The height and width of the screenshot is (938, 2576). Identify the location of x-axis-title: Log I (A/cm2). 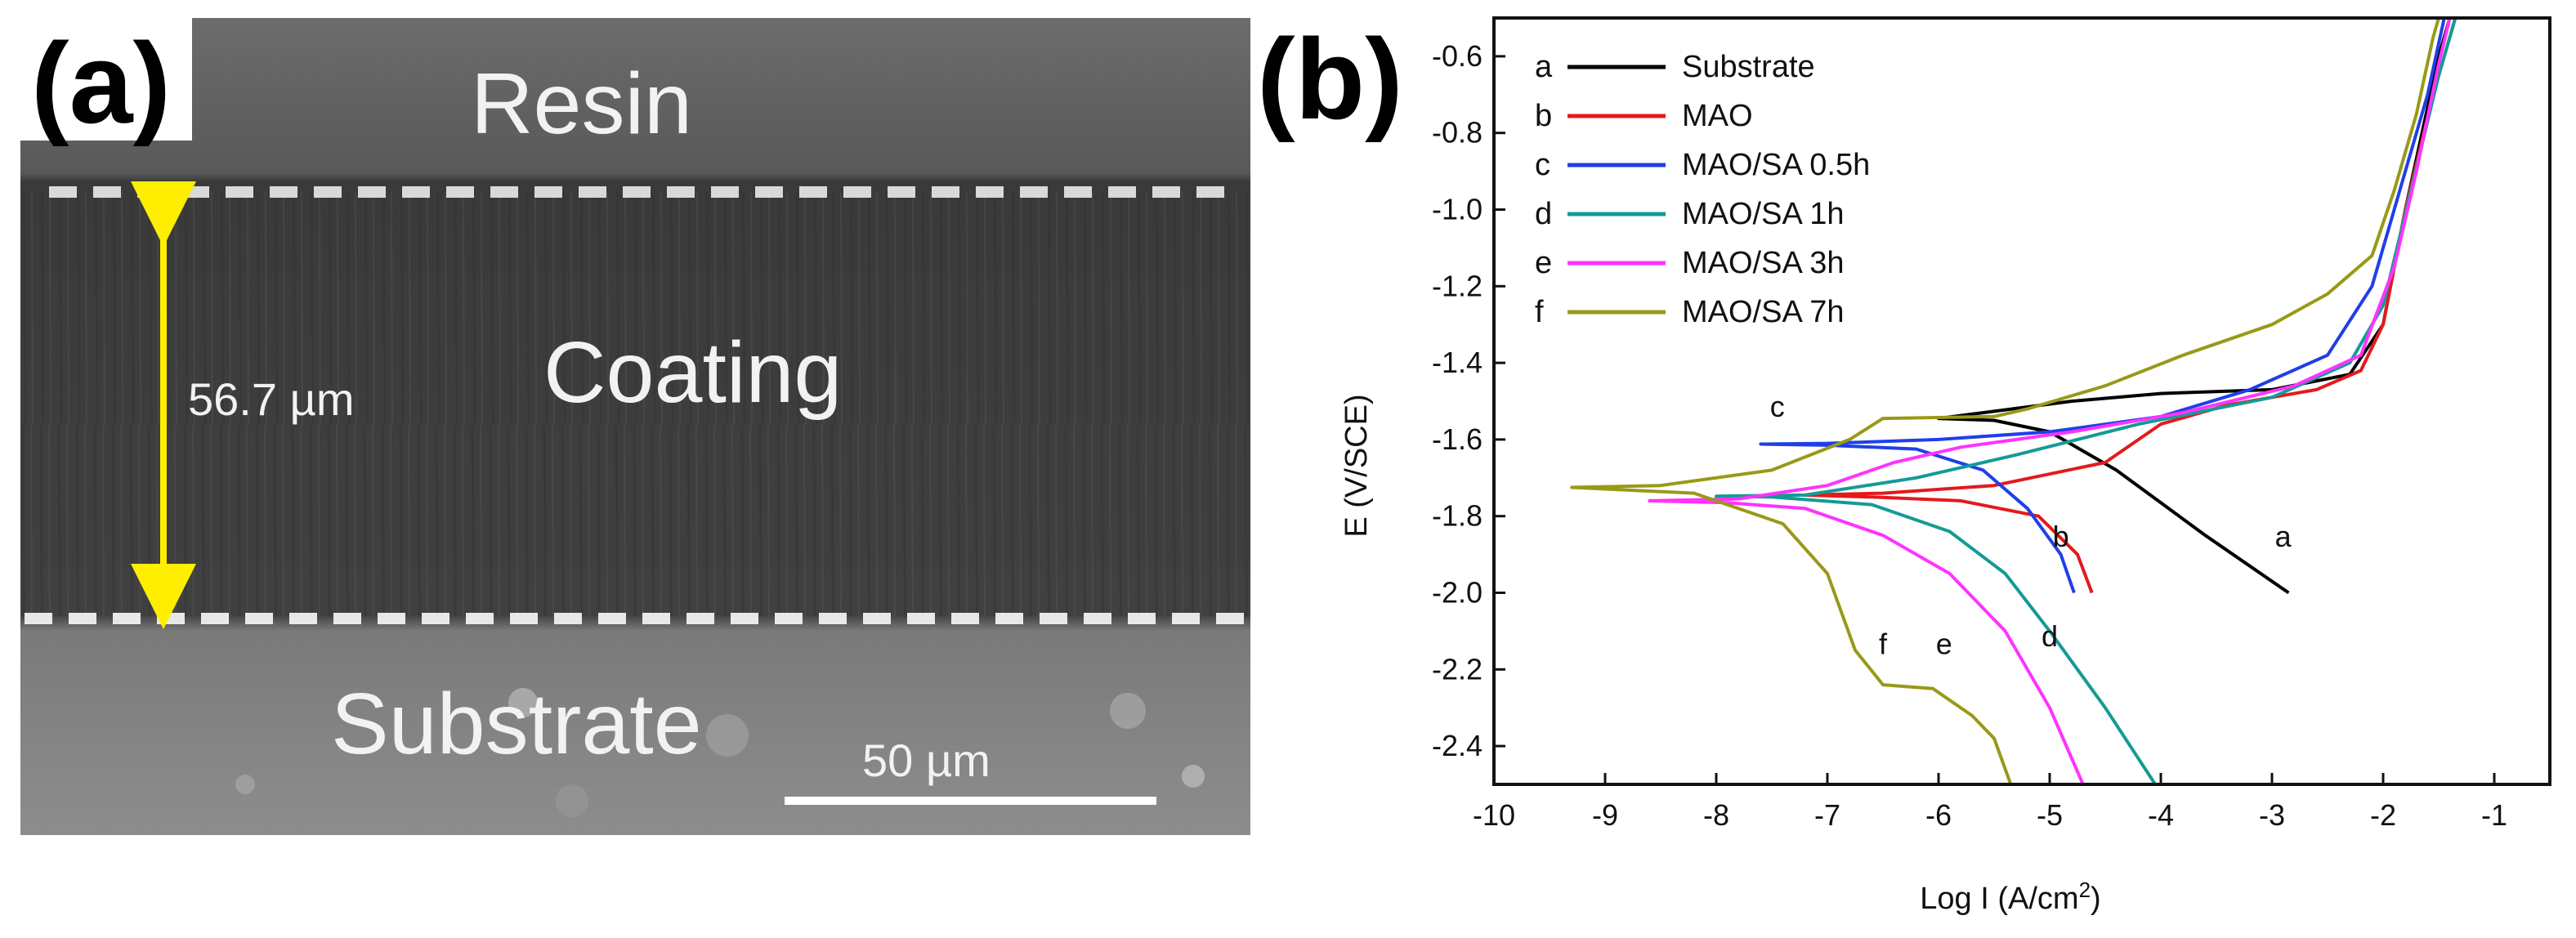
(2010, 897).